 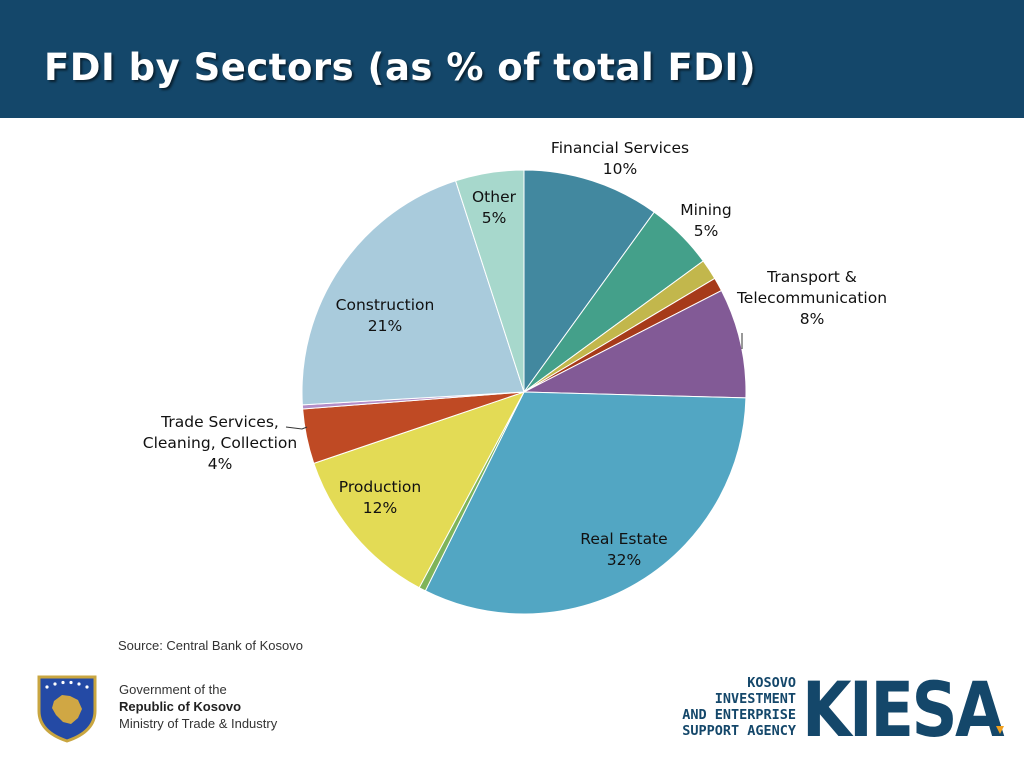 What do you see at coordinates (585, 503) in the screenshot?
I see `pie-slice-real-estate` at bounding box center [585, 503].